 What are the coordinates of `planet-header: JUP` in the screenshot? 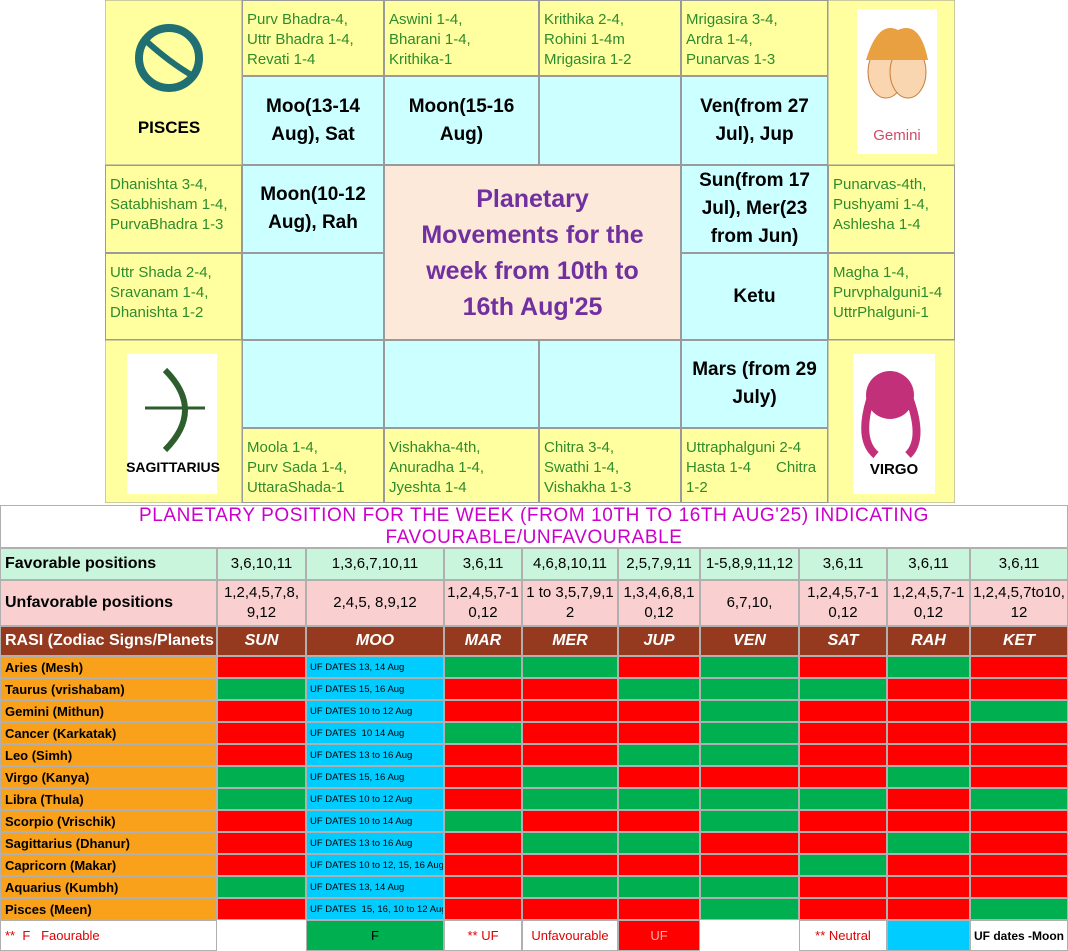 It's located at (659, 641).